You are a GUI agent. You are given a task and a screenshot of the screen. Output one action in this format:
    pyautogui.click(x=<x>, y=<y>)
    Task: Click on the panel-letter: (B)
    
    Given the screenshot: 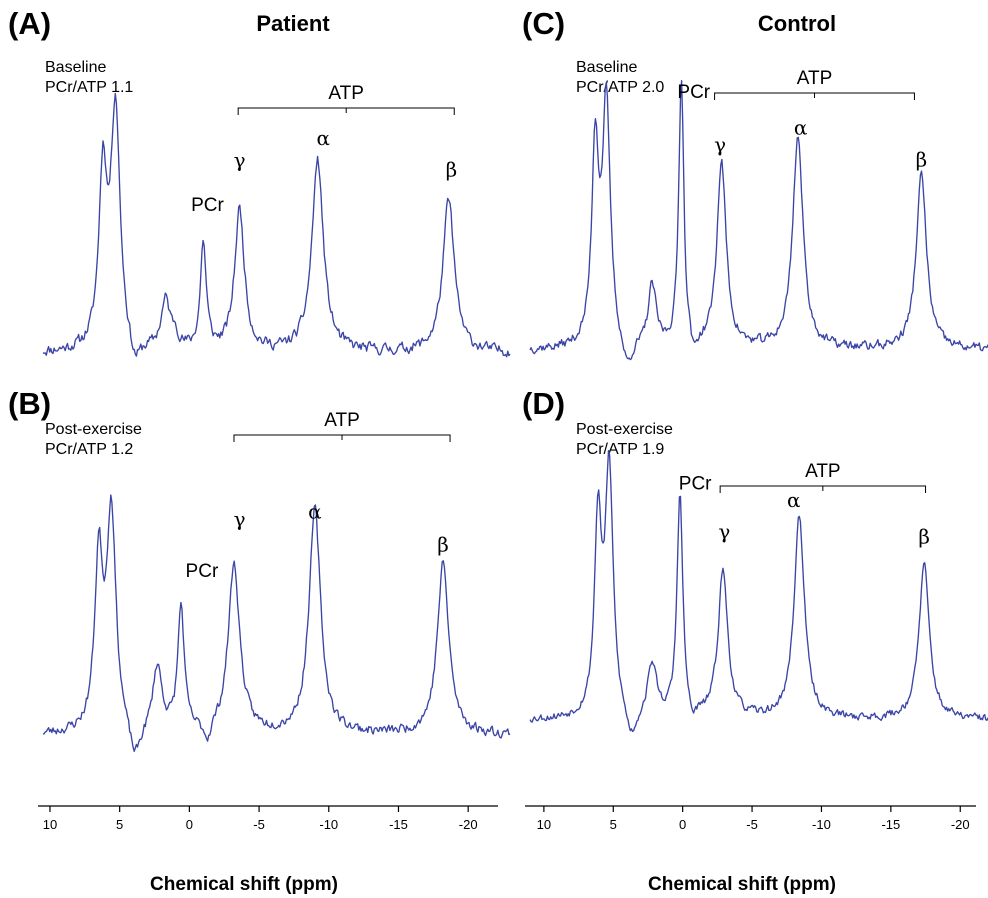 What is the action you would take?
    pyautogui.click(x=29, y=403)
    